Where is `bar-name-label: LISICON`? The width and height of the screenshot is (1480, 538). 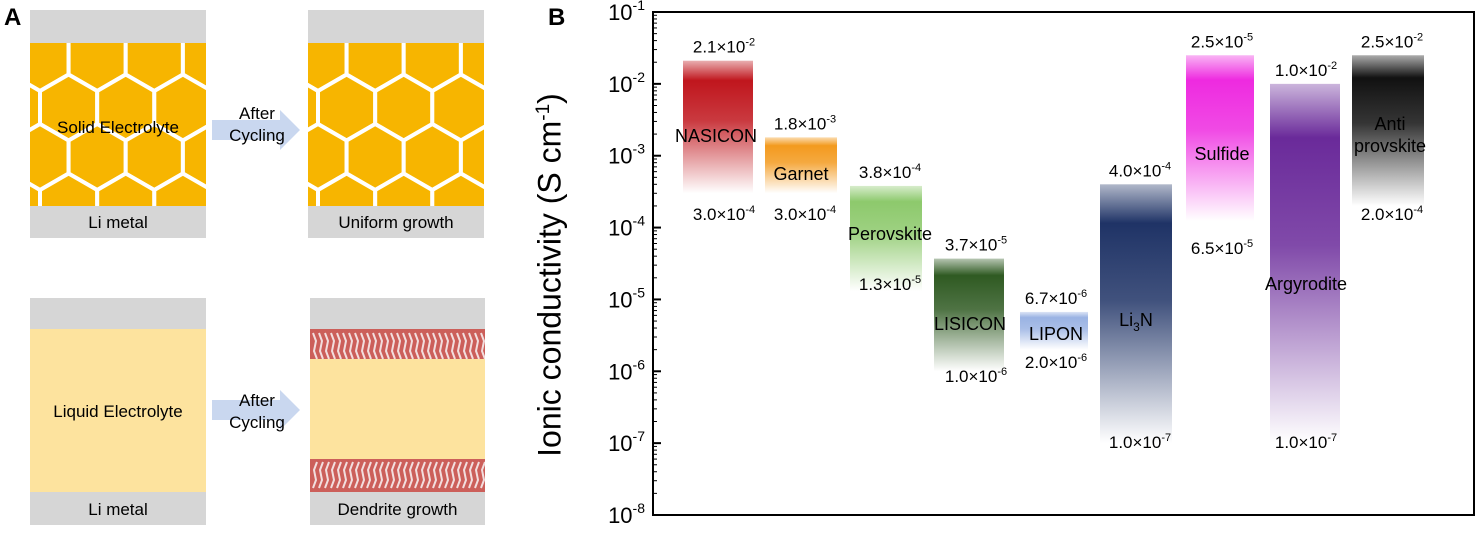
bar-name-label: LISICON is located at coordinates (970, 324).